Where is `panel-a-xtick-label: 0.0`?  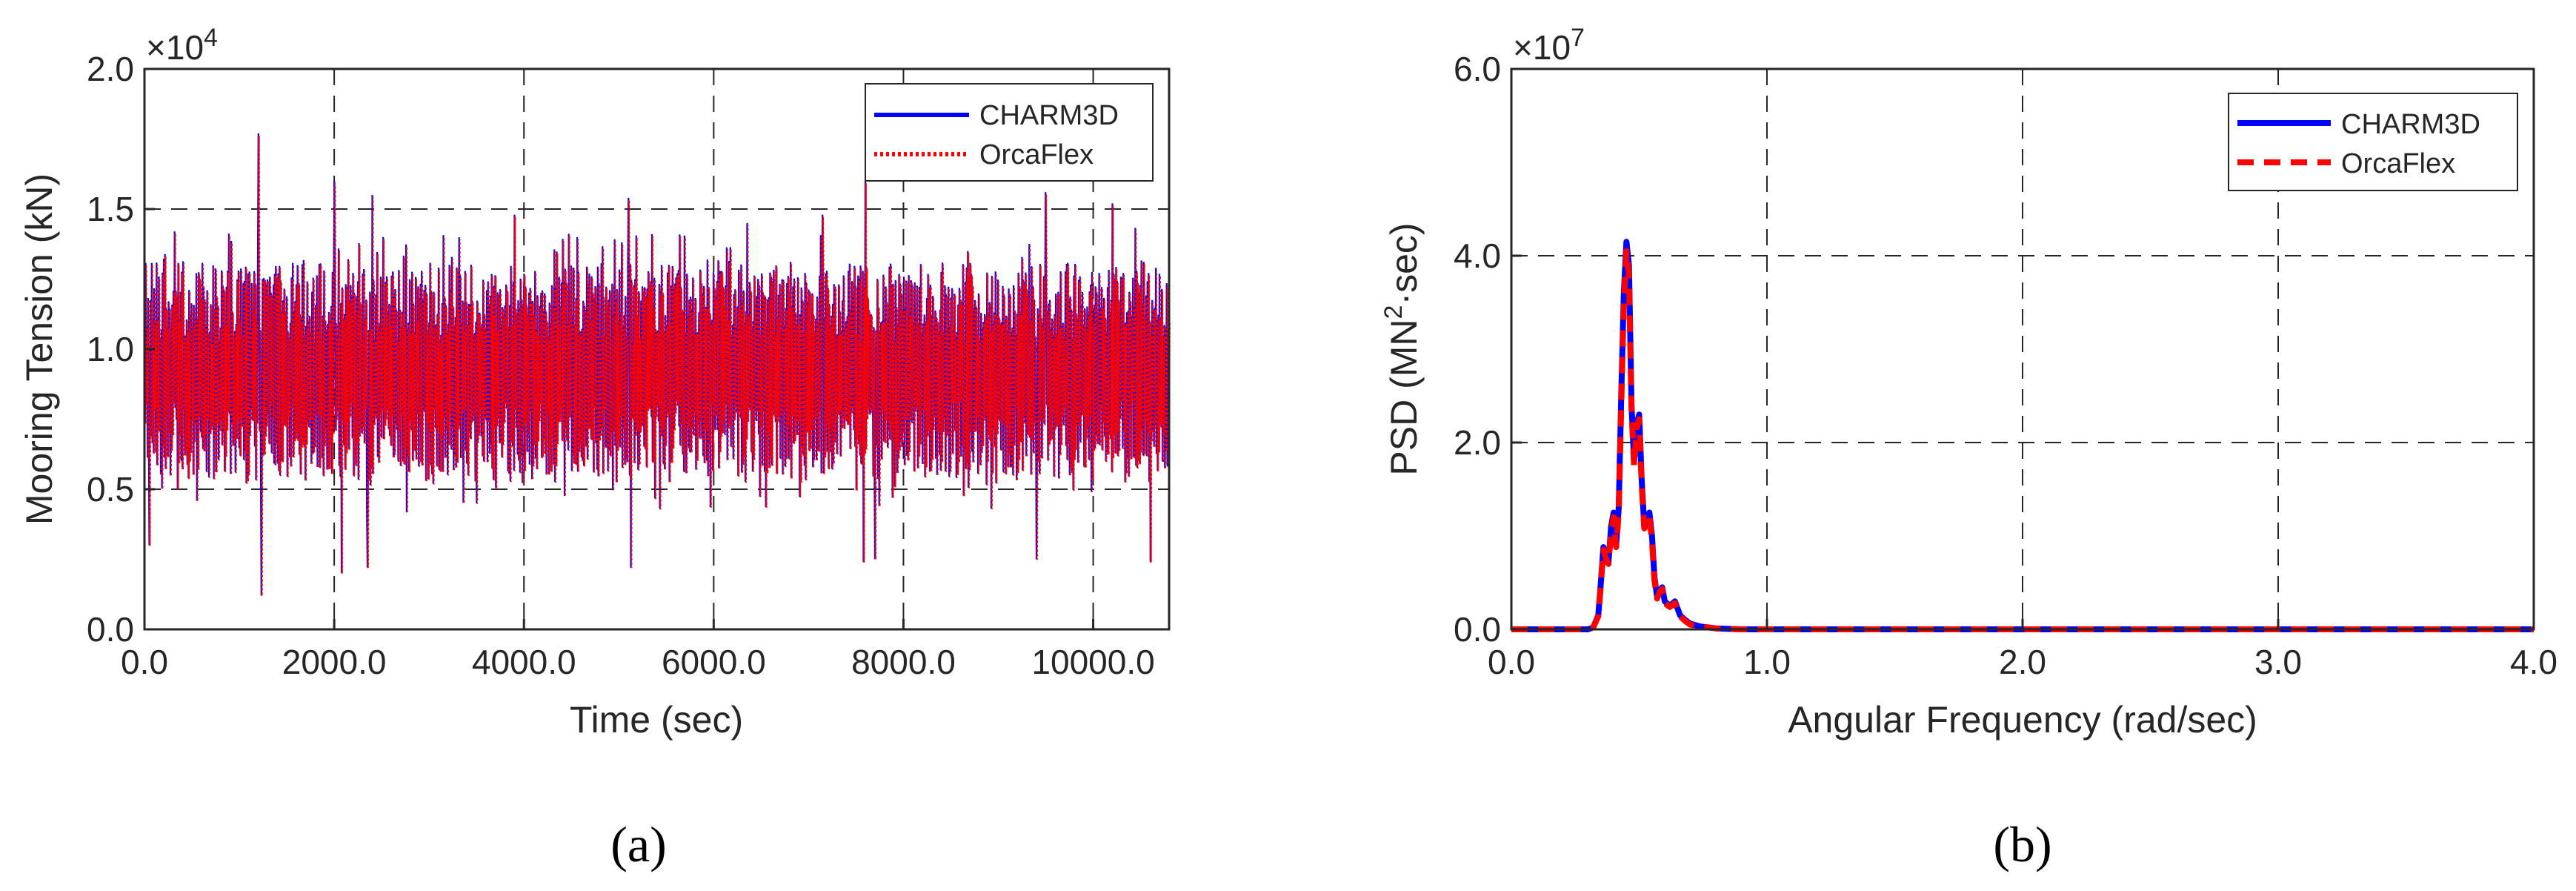
panel-a-xtick-label: 0.0 is located at coordinates (144, 662).